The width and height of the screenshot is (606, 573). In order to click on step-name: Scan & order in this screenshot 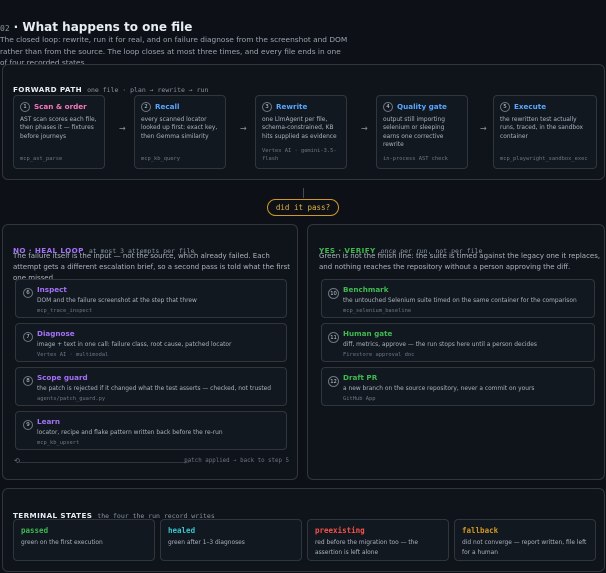, I will do `click(60, 106)`.